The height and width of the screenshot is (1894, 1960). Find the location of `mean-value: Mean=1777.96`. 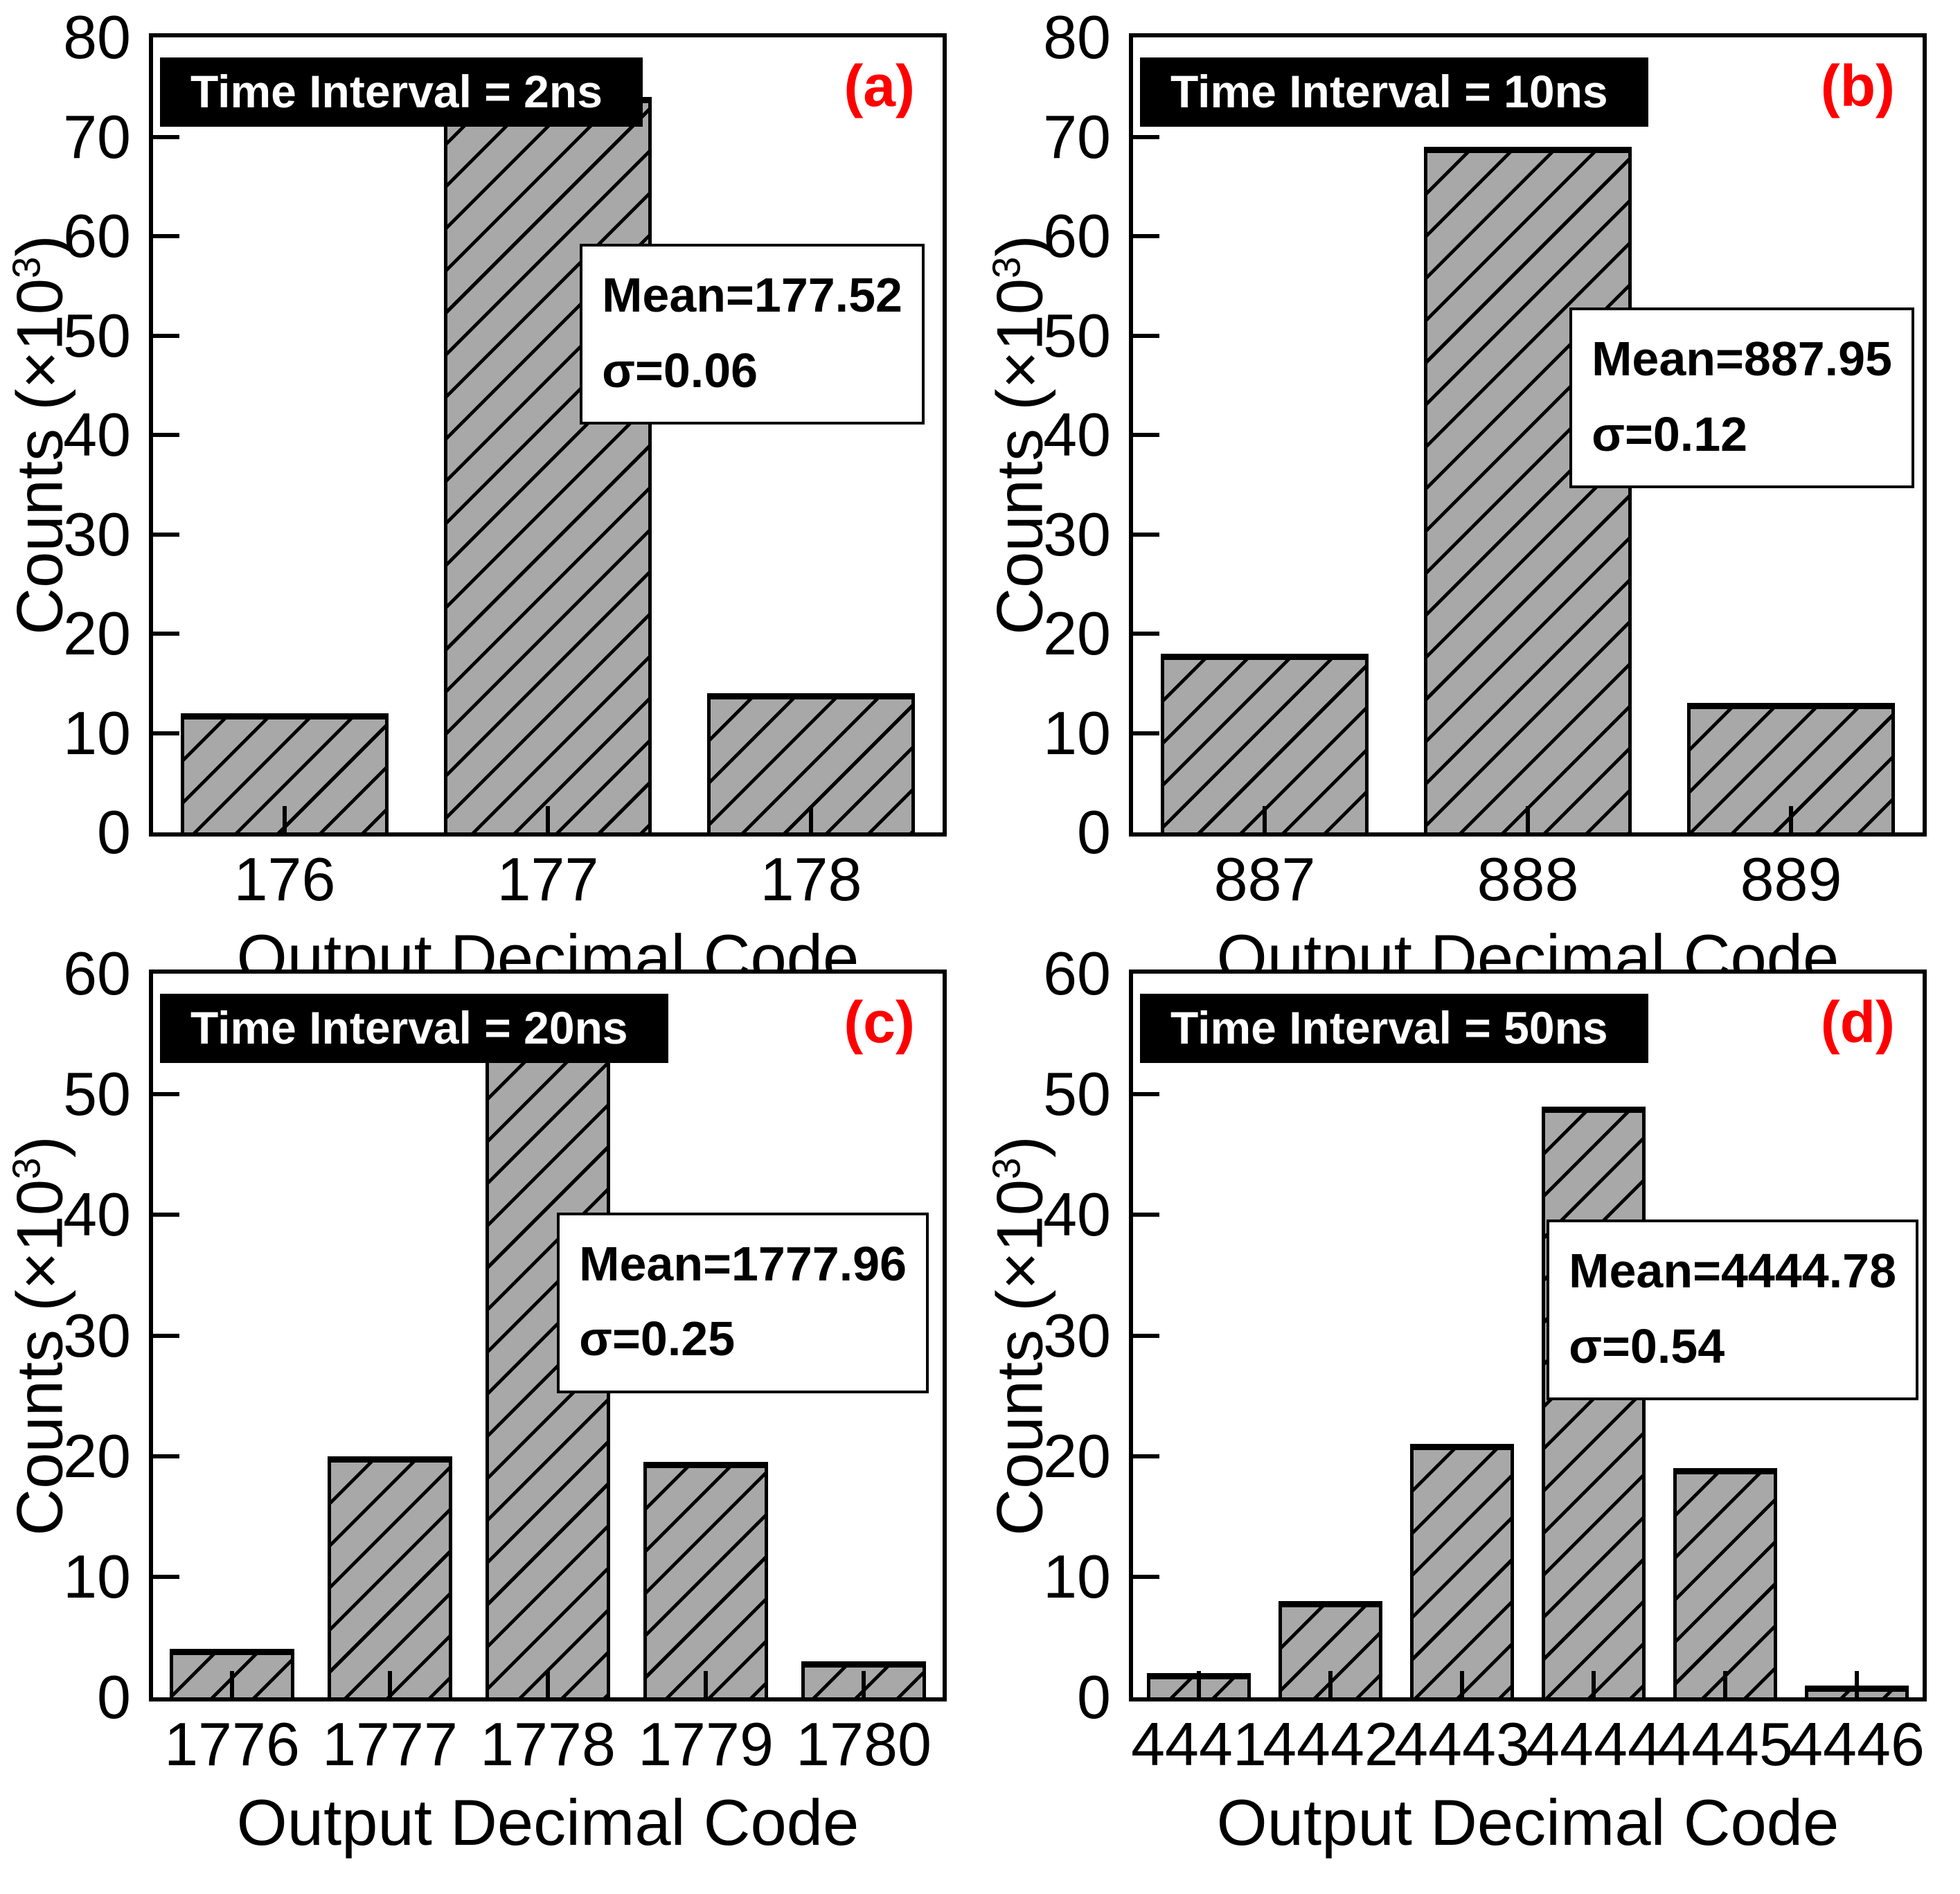

mean-value: Mean=1777.96 is located at coordinates (743, 1263).